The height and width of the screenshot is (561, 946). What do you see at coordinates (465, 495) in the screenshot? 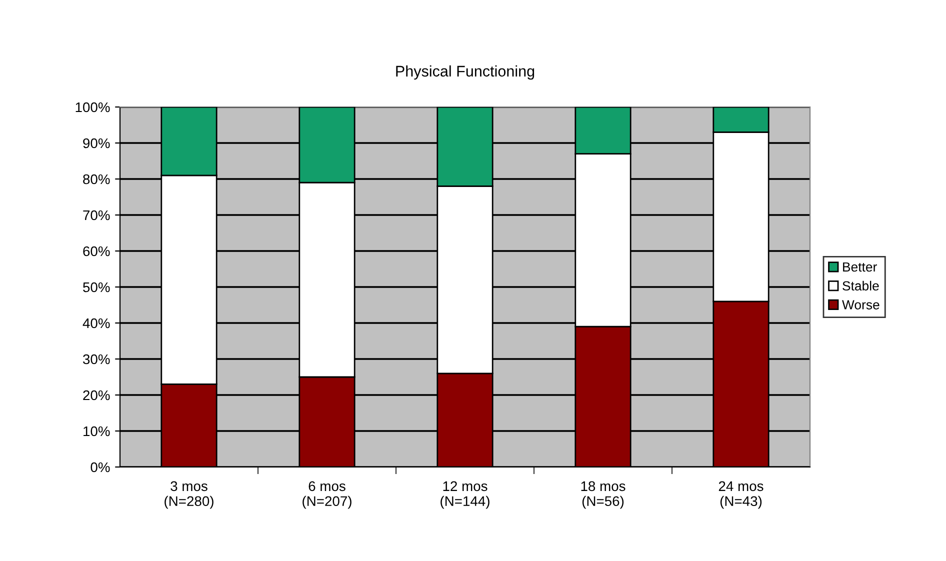
I see `x-tick-label: 12 mos (N=144)` at bounding box center [465, 495].